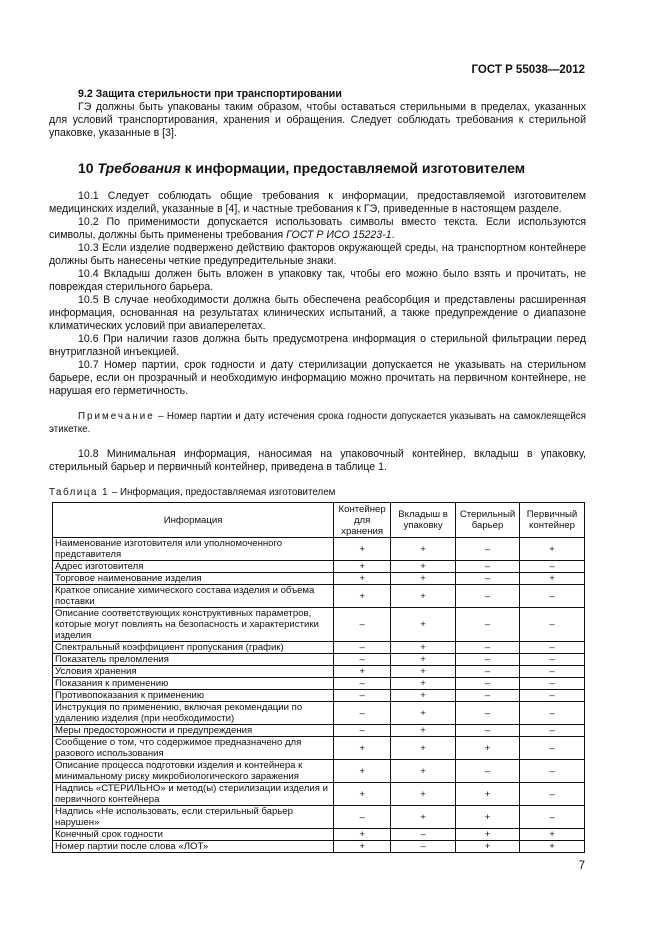 The width and height of the screenshot is (661, 935). What do you see at coordinates (552, 520) in the screenshot?
I see `column-header: Первичный контейнер` at bounding box center [552, 520].